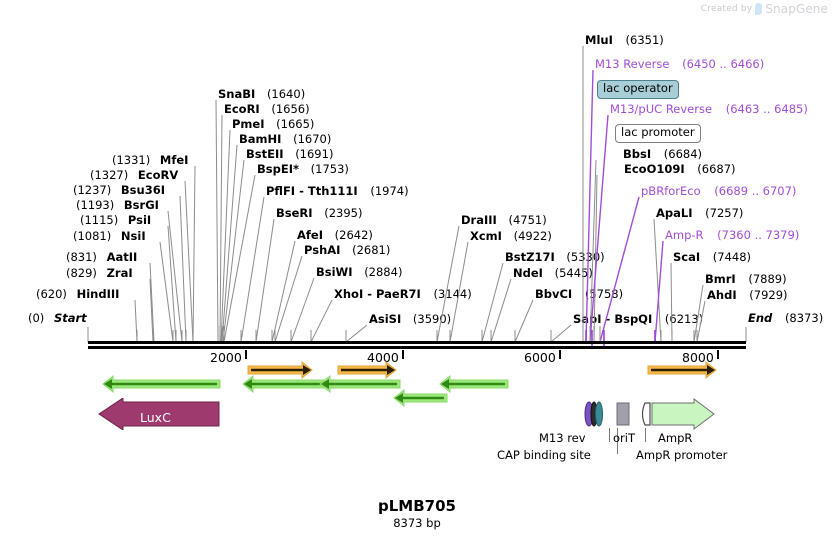 The image size is (834, 536). What do you see at coordinates (246, 354) in the screenshot?
I see `tick-2000` at bounding box center [246, 354].